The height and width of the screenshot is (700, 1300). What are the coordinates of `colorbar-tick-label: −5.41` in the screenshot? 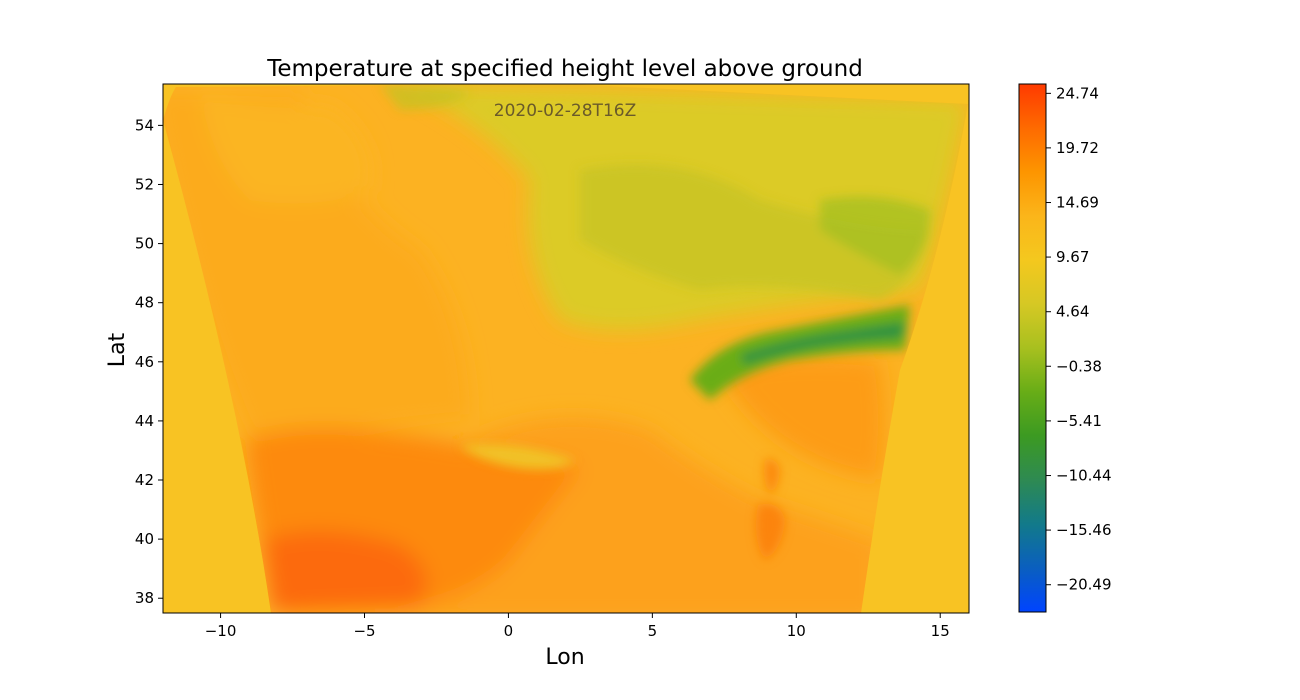 It's located at (1079, 421).